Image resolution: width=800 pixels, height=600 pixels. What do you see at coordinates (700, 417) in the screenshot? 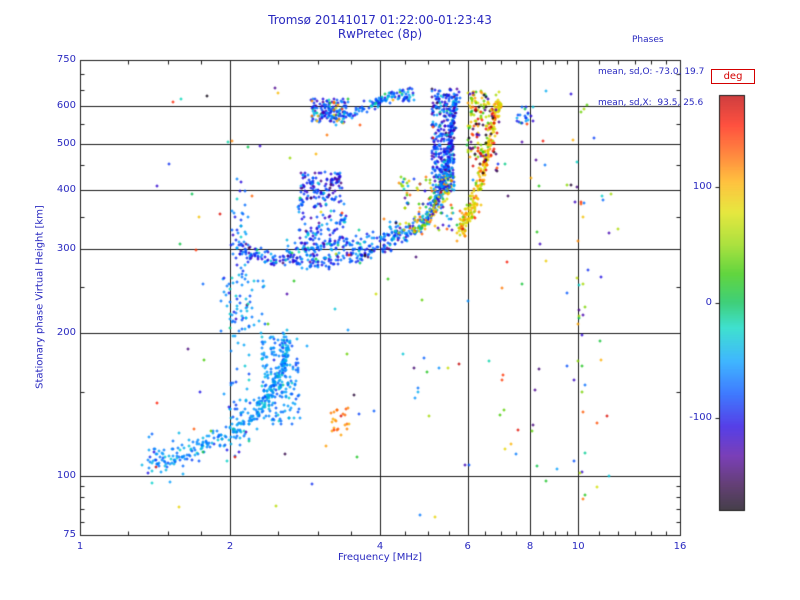
I see `colorbar-tick-label: -100` at bounding box center [700, 417].